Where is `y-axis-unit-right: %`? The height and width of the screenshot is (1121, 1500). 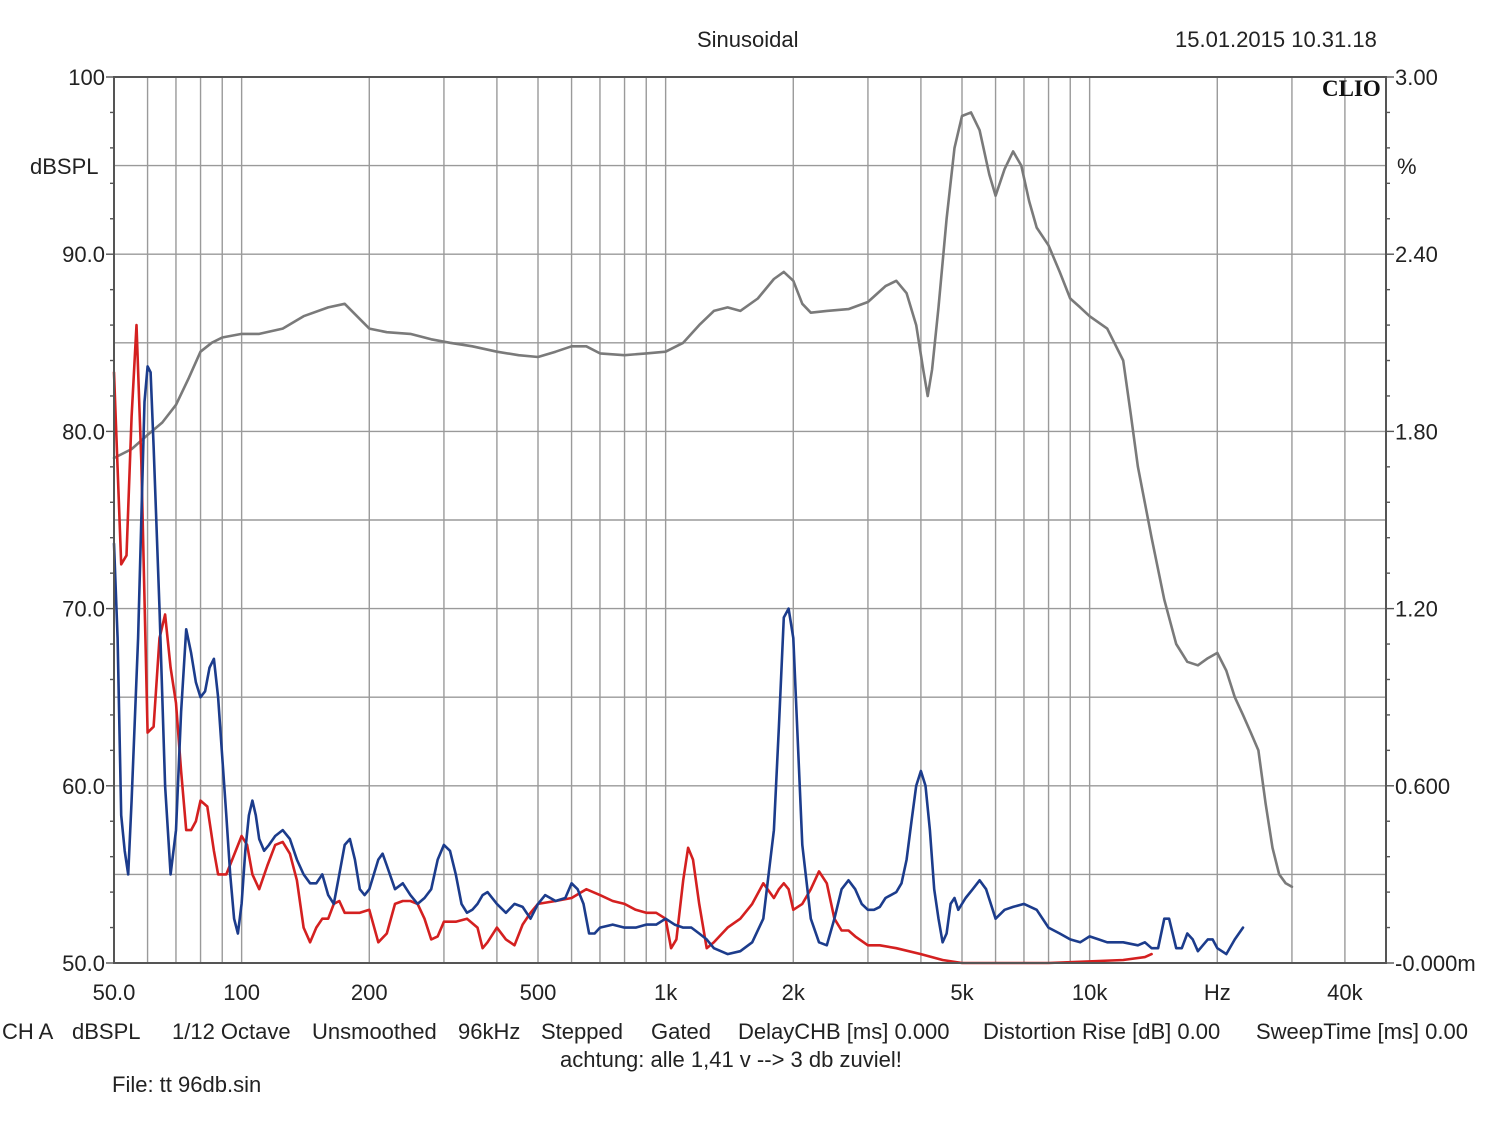 y-axis-unit-right: % is located at coordinates (1407, 166).